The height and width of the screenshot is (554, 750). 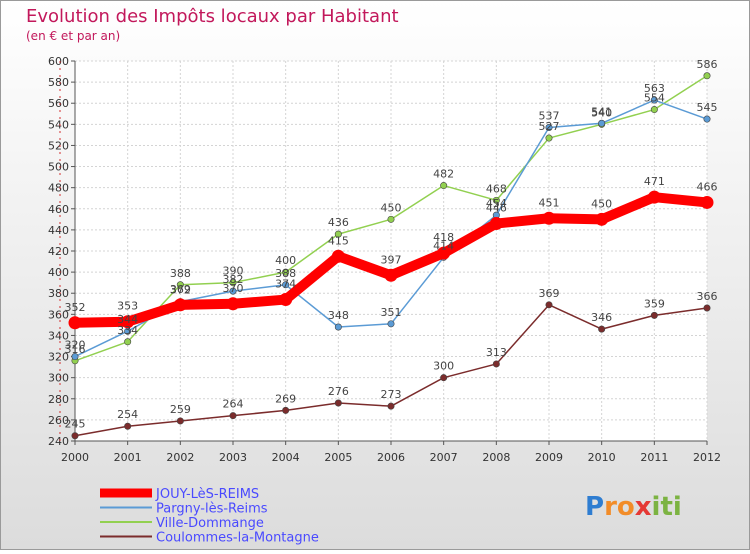 What do you see at coordinates (654, 88) in the screenshot?
I see `data-label: 563` at bounding box center [654, 88].